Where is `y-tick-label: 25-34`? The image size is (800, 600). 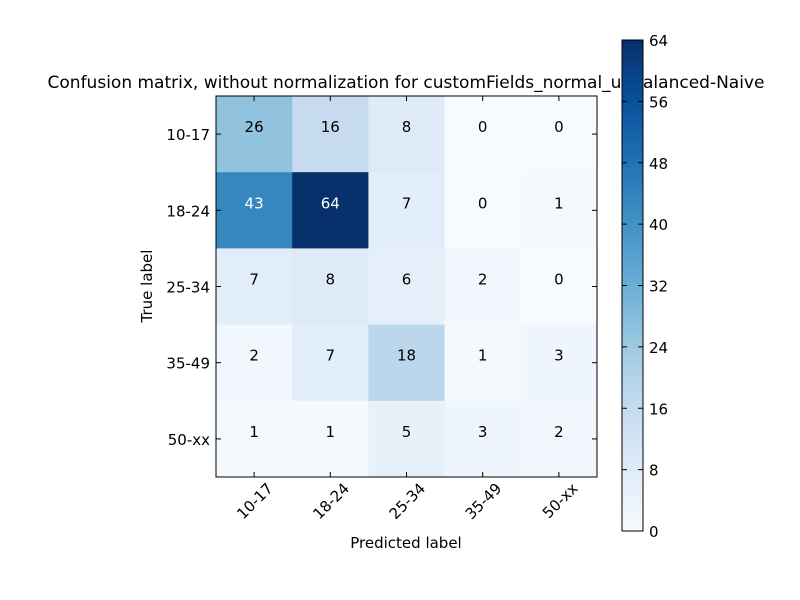
y-tick-label: 25-34 is located at coordinates (188, 288).